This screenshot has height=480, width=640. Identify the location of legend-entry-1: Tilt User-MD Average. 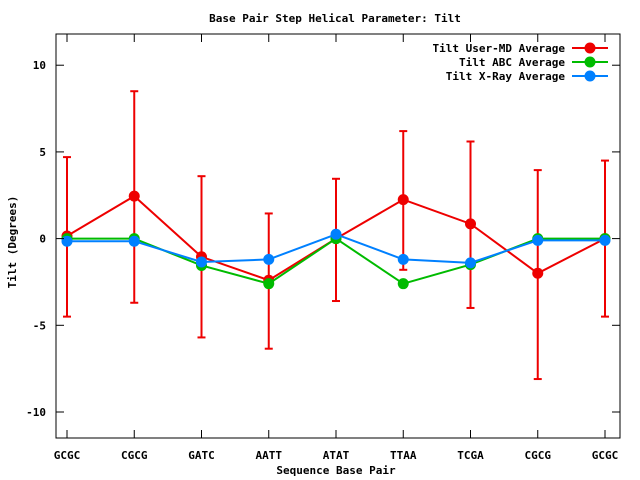
(520, 48).